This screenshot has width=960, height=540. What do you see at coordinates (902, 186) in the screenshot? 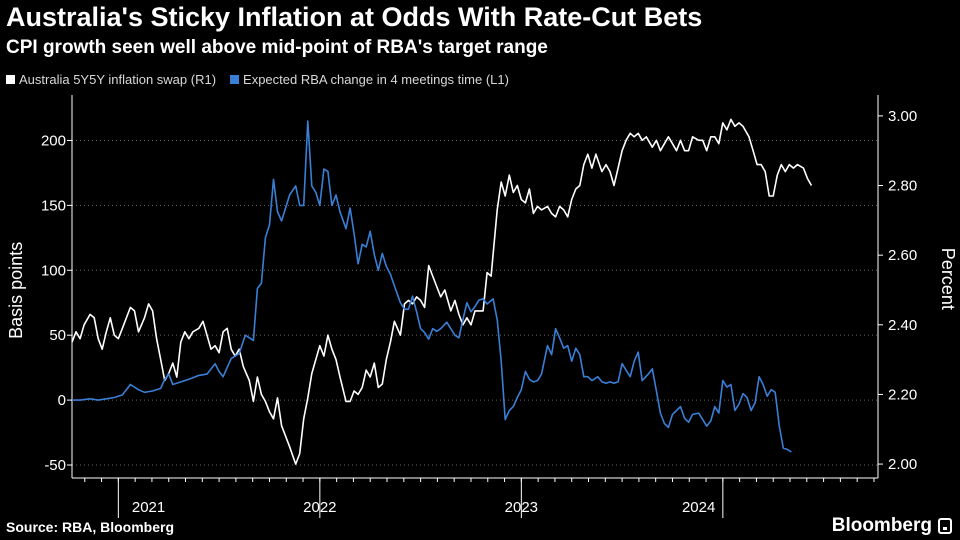
I see `y-right-tick-label: 2.80` at bounding box center [902, 186].